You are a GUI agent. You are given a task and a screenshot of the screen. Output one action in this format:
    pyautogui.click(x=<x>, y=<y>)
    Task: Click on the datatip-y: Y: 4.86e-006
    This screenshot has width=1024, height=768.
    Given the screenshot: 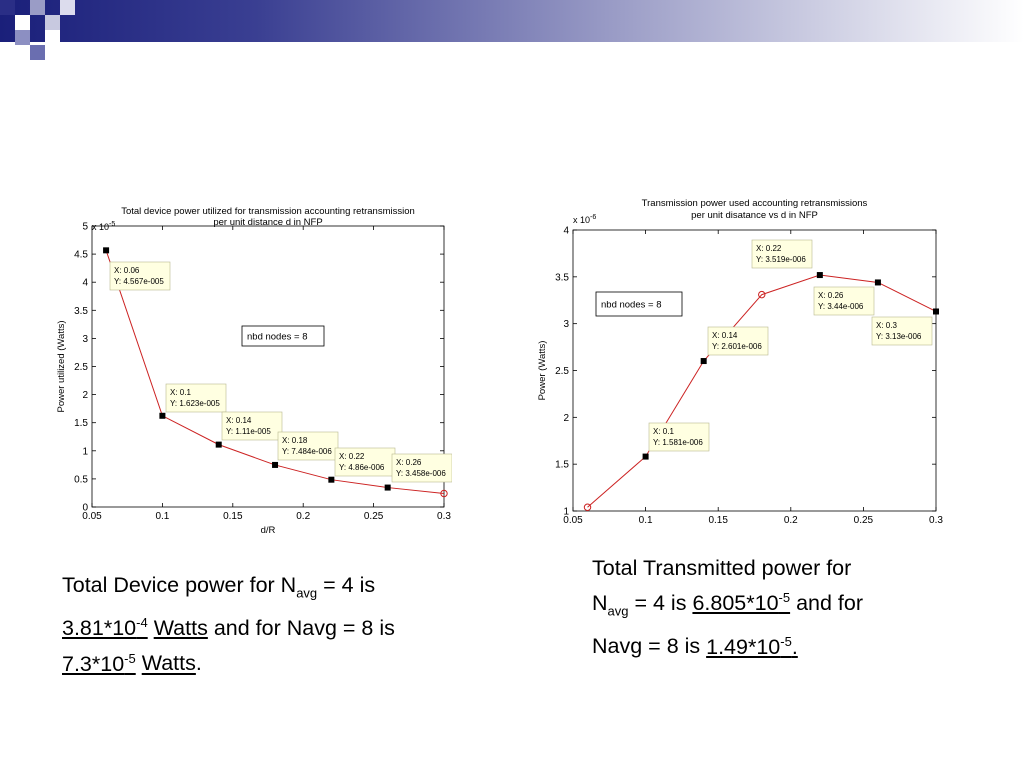 What is the action you would take?
    pyautogui.click(x=362, y=467)
    